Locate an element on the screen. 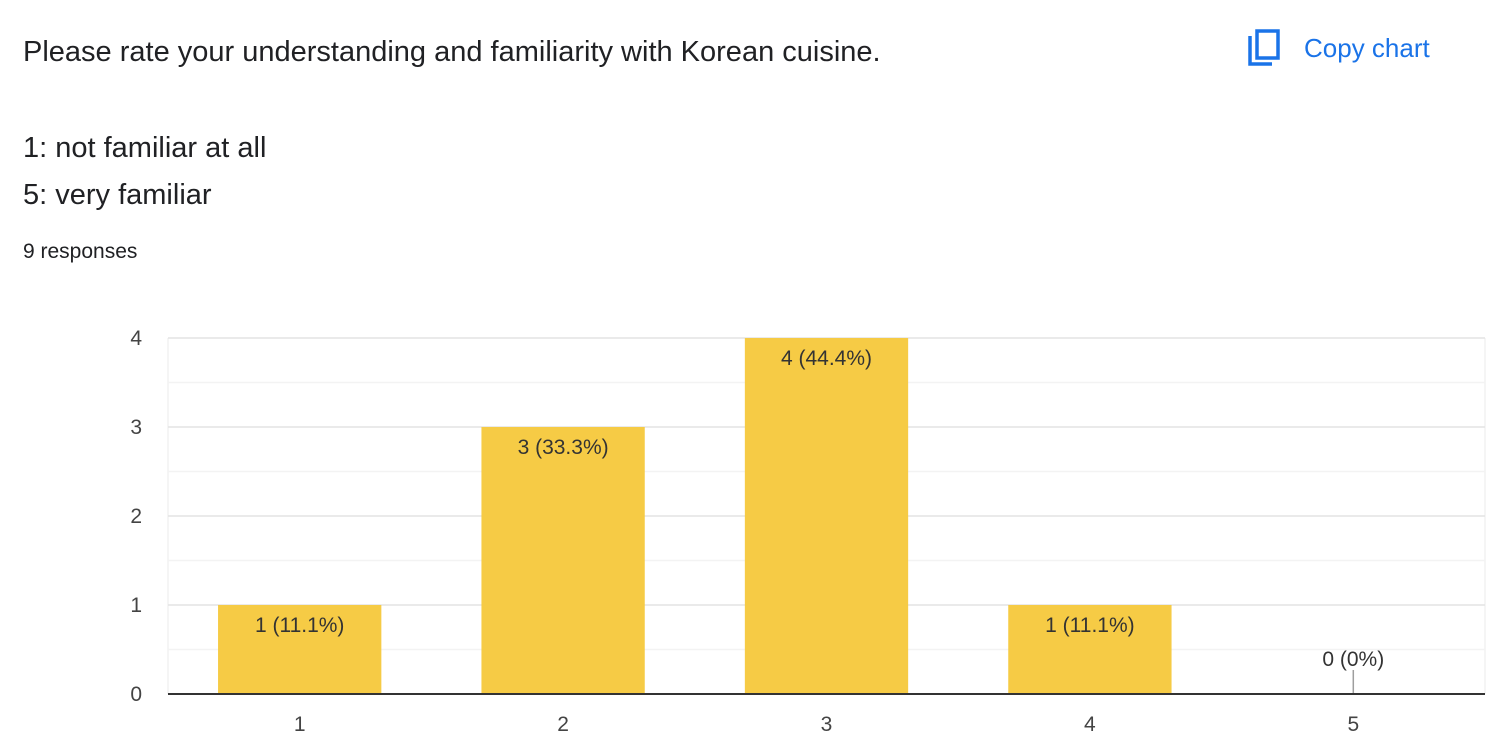  response-count: 9 responses is located at coordinates (80, 251).